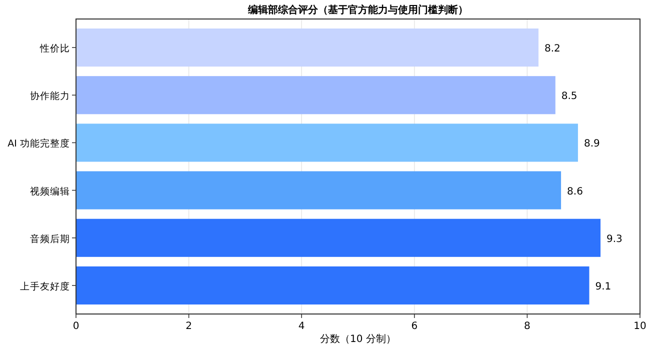  I want to click on data-label: 9.3, so click(614, 239).